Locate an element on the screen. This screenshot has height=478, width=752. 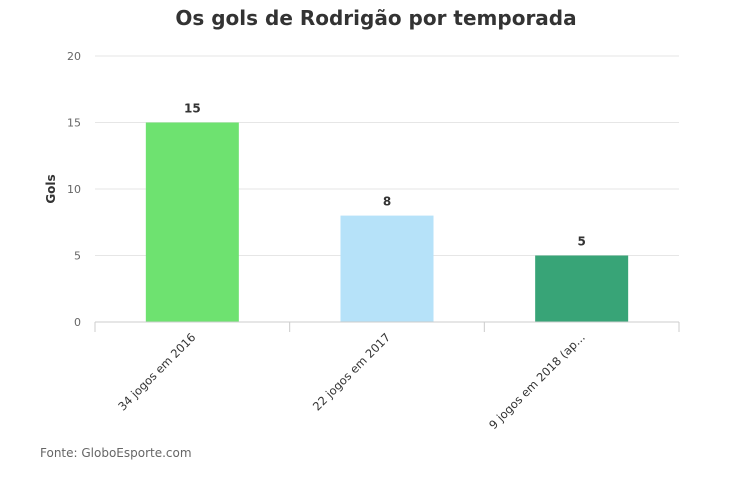
y-tick-label: 10 is located at coordinates (74, 189).